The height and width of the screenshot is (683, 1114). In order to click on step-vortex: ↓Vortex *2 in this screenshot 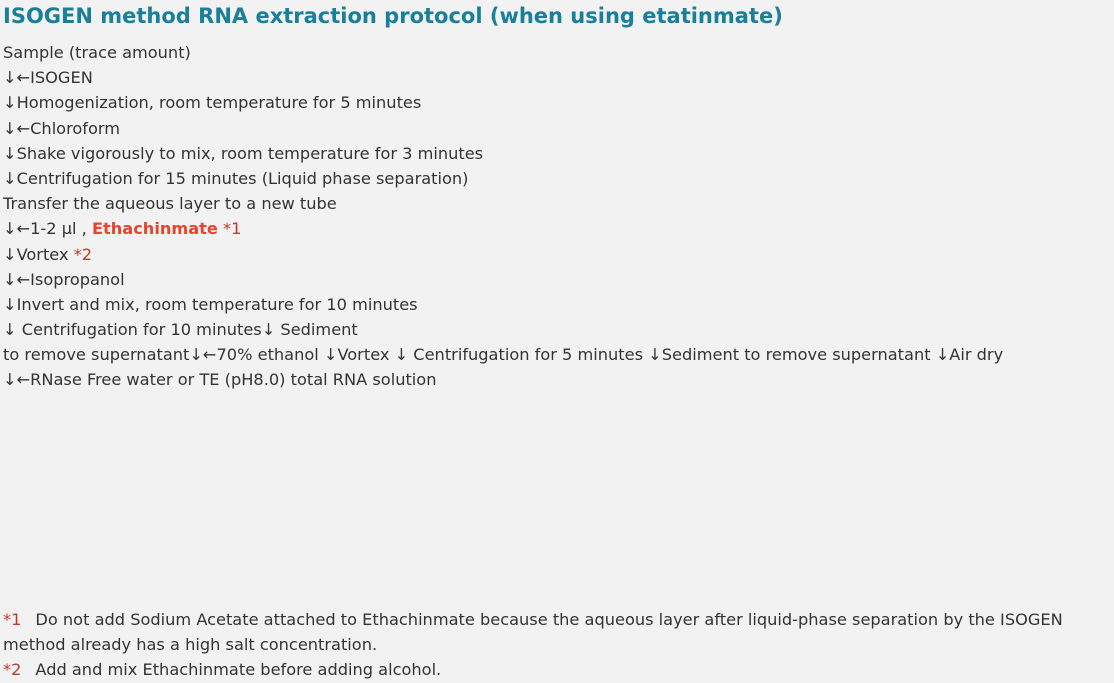, I will do `click(558, 254)`.